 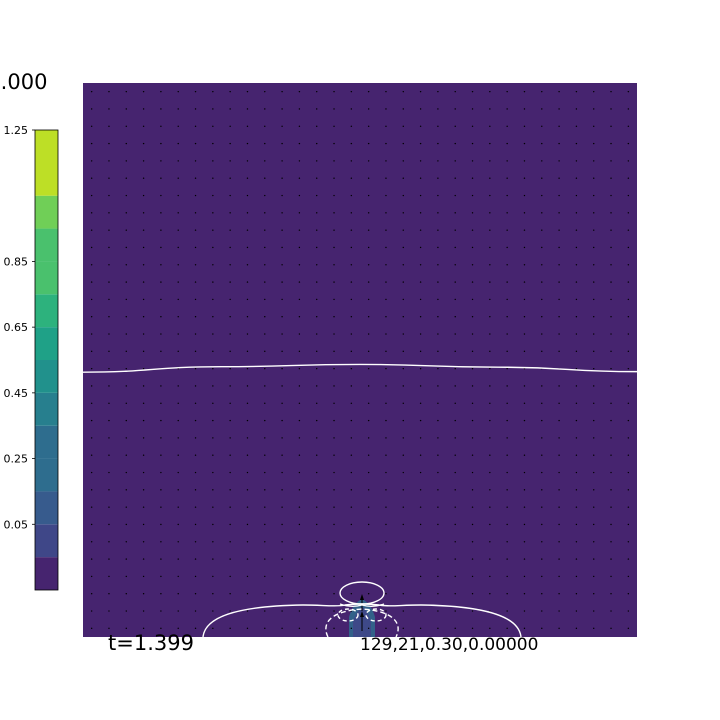 What do you see at coordinates (348, 615) in the screenshot?
I see `dashed-vortex-left` at bounding box center [348, 615].